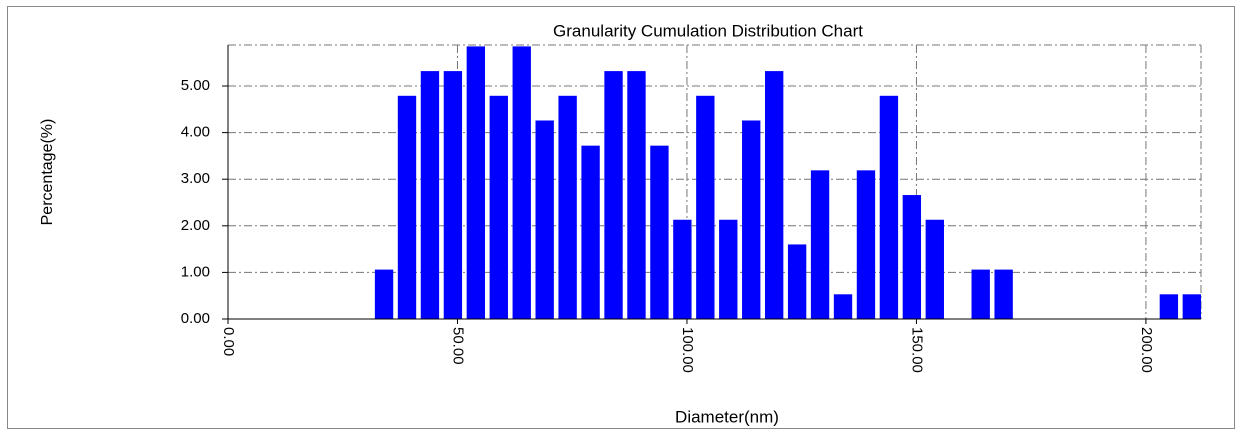  I want to click on x-tick-label: 50.00, so click(458, 346).